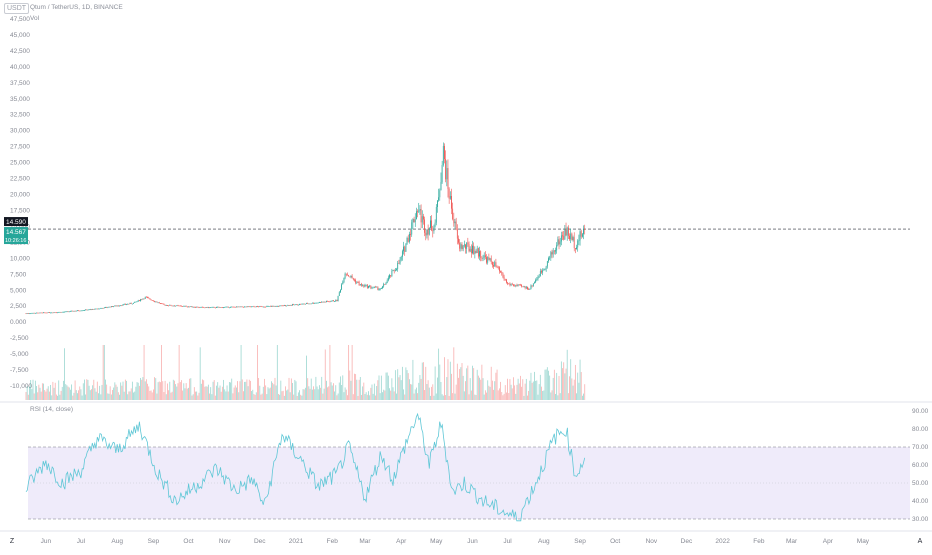  Describe the element at coordinates (20, 226) in the screenshot. I see `price-axis-label: 15,000` at that location.